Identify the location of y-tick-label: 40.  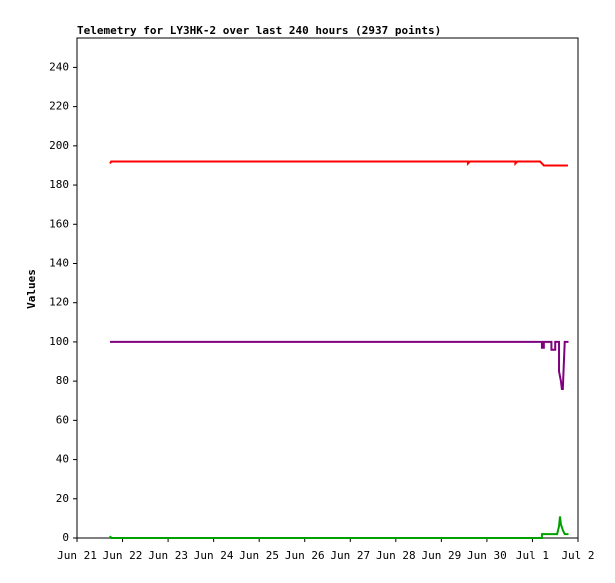
(62, 459).